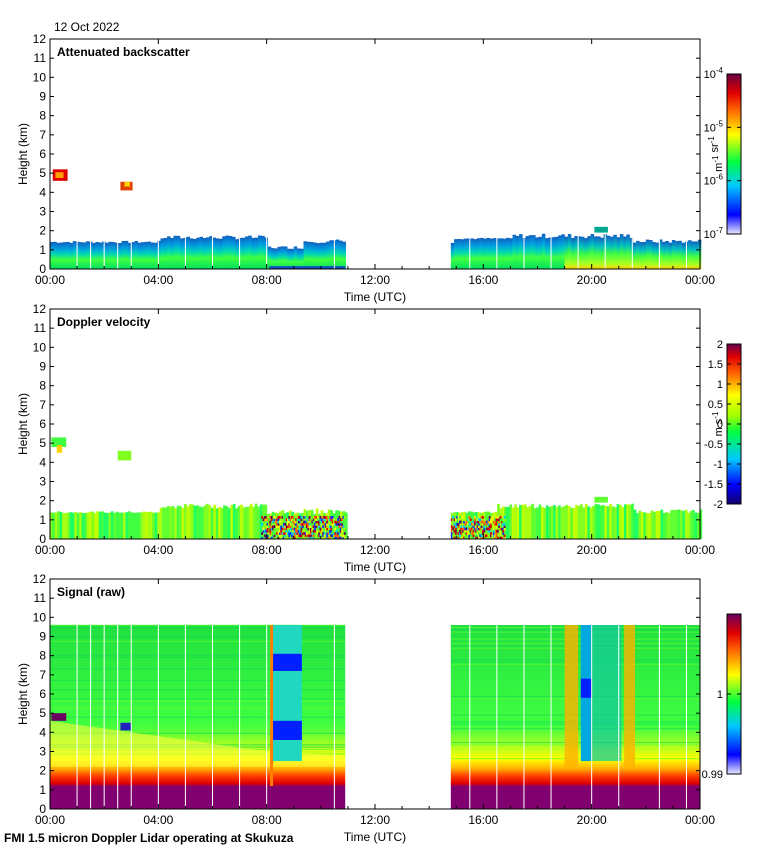 The height and width of the screenshot is (850, 780). I want to click on y-tick-label: 10, so click(40, 347).